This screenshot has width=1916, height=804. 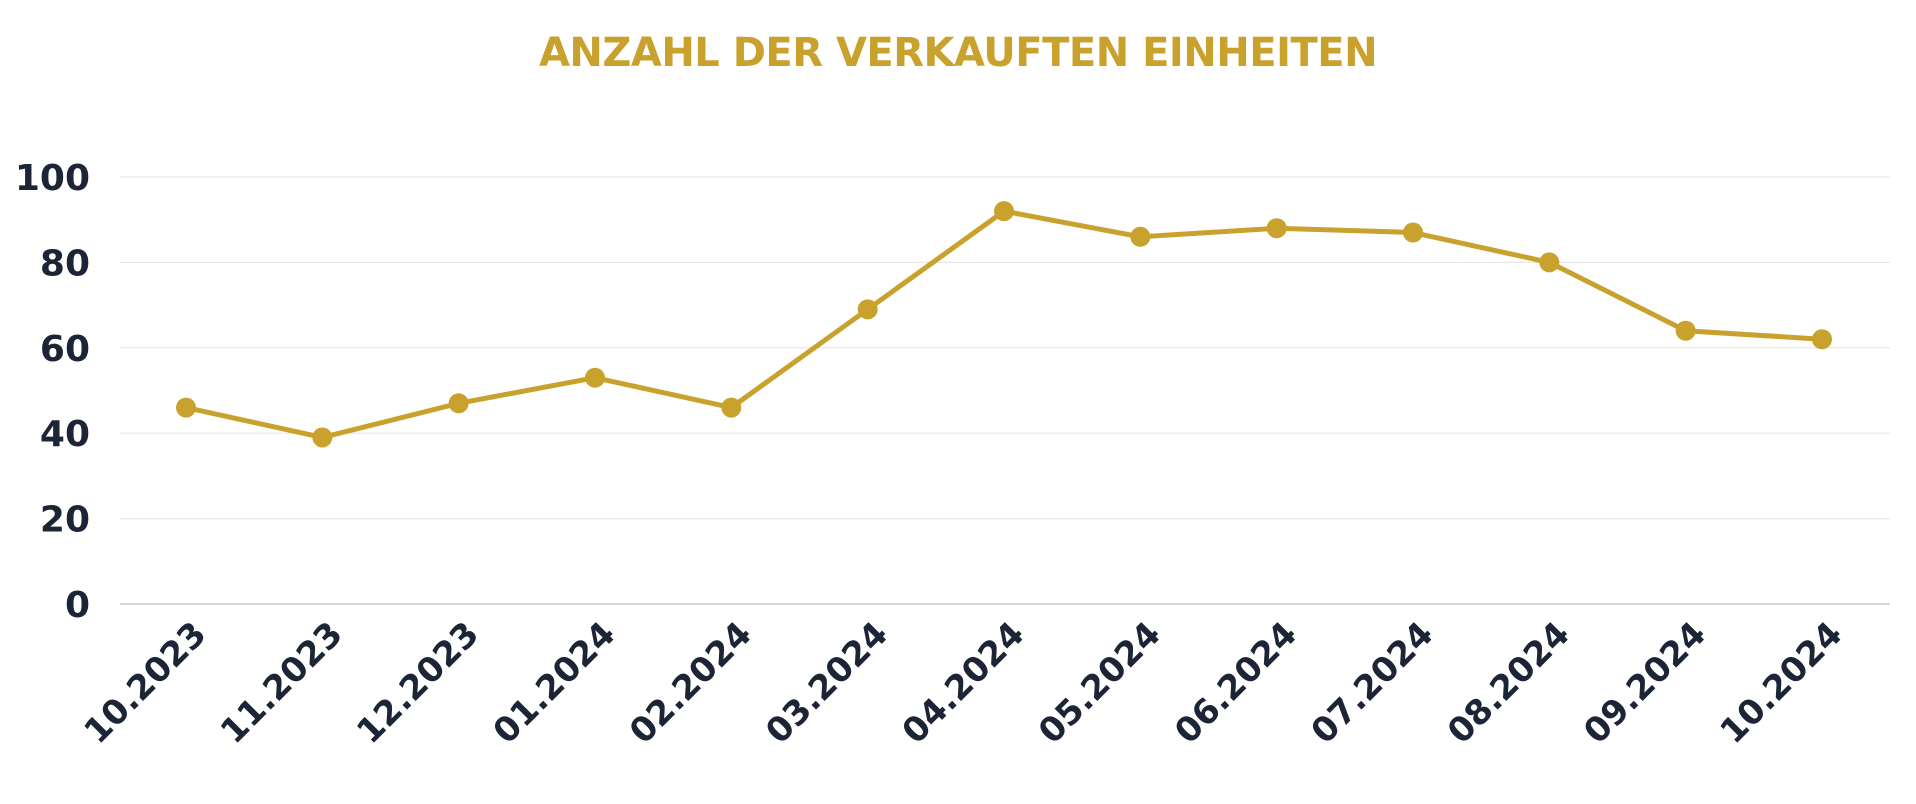 I want to click on x-tick-label: 04.2024, so click(x=964, y=683).